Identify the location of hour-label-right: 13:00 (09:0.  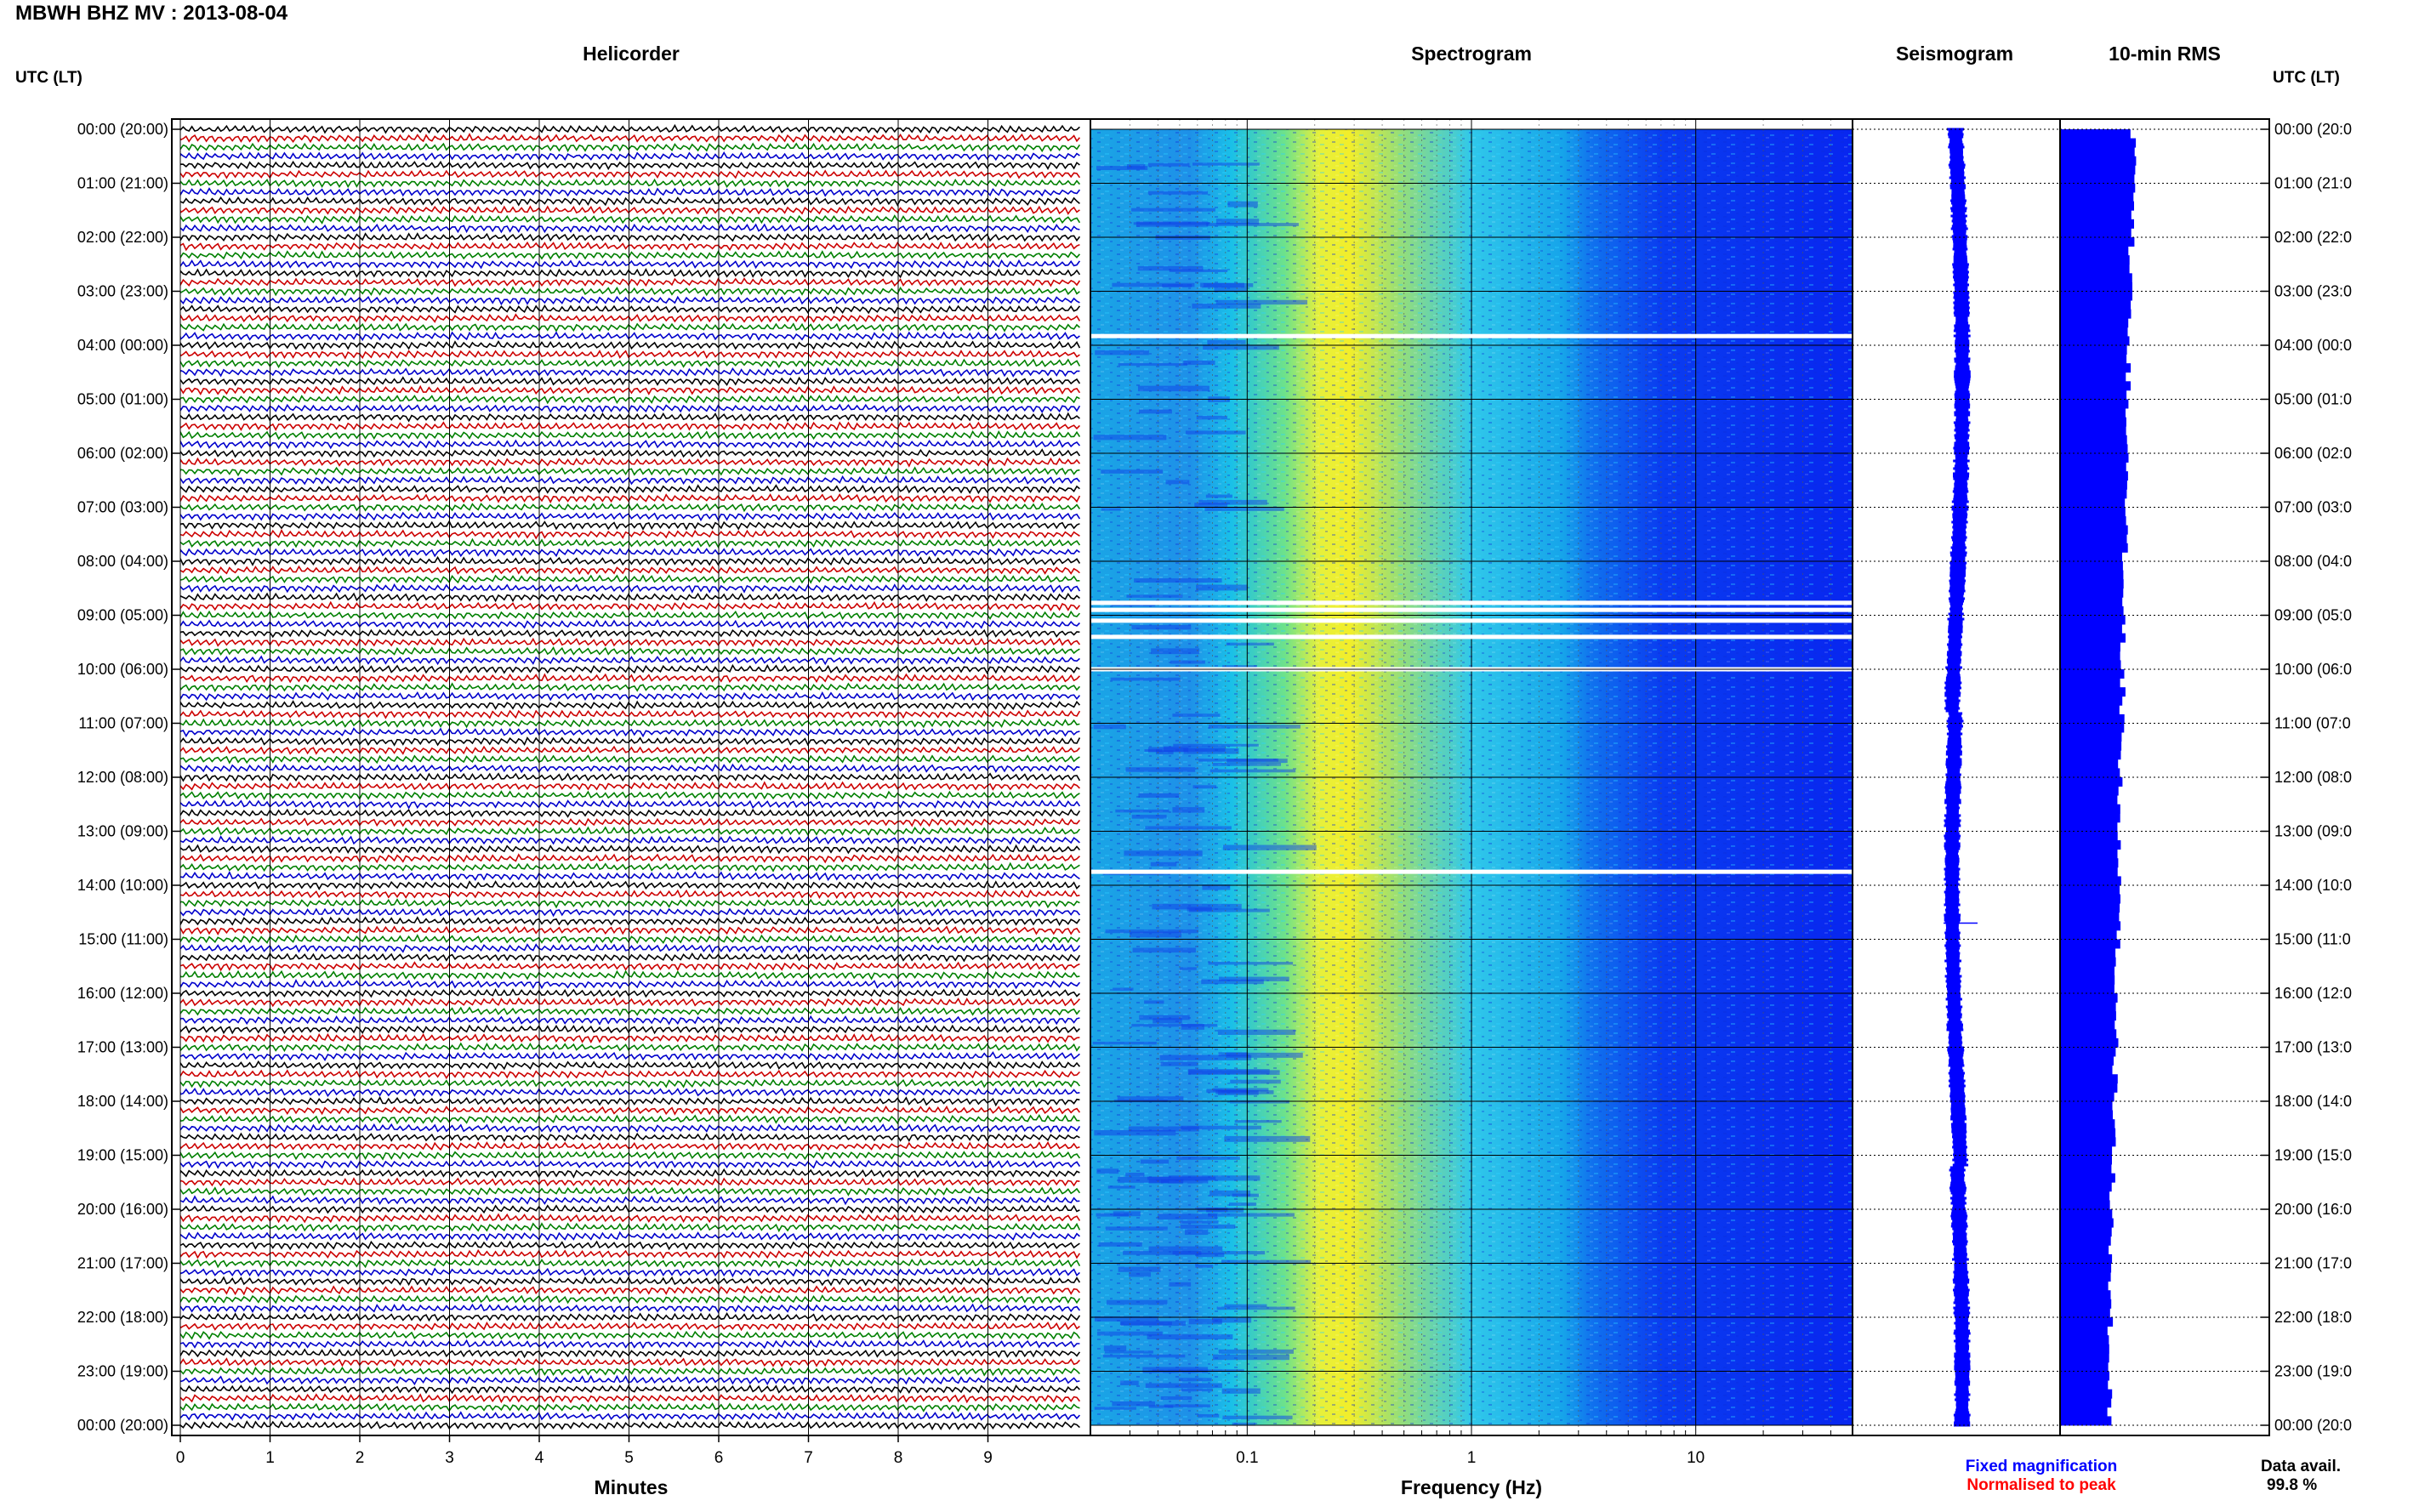
(2313, 831).